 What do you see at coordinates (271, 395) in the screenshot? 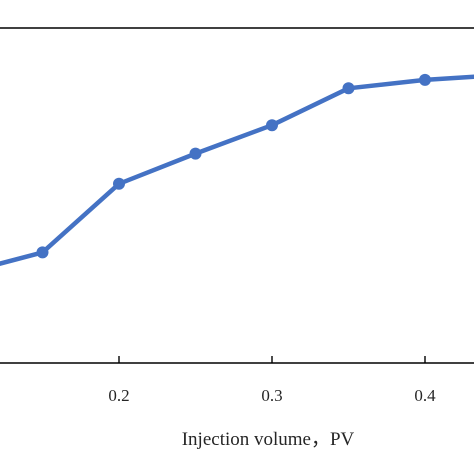
I see `x-tick-label: 0.3` at bounding box center [271, 395].